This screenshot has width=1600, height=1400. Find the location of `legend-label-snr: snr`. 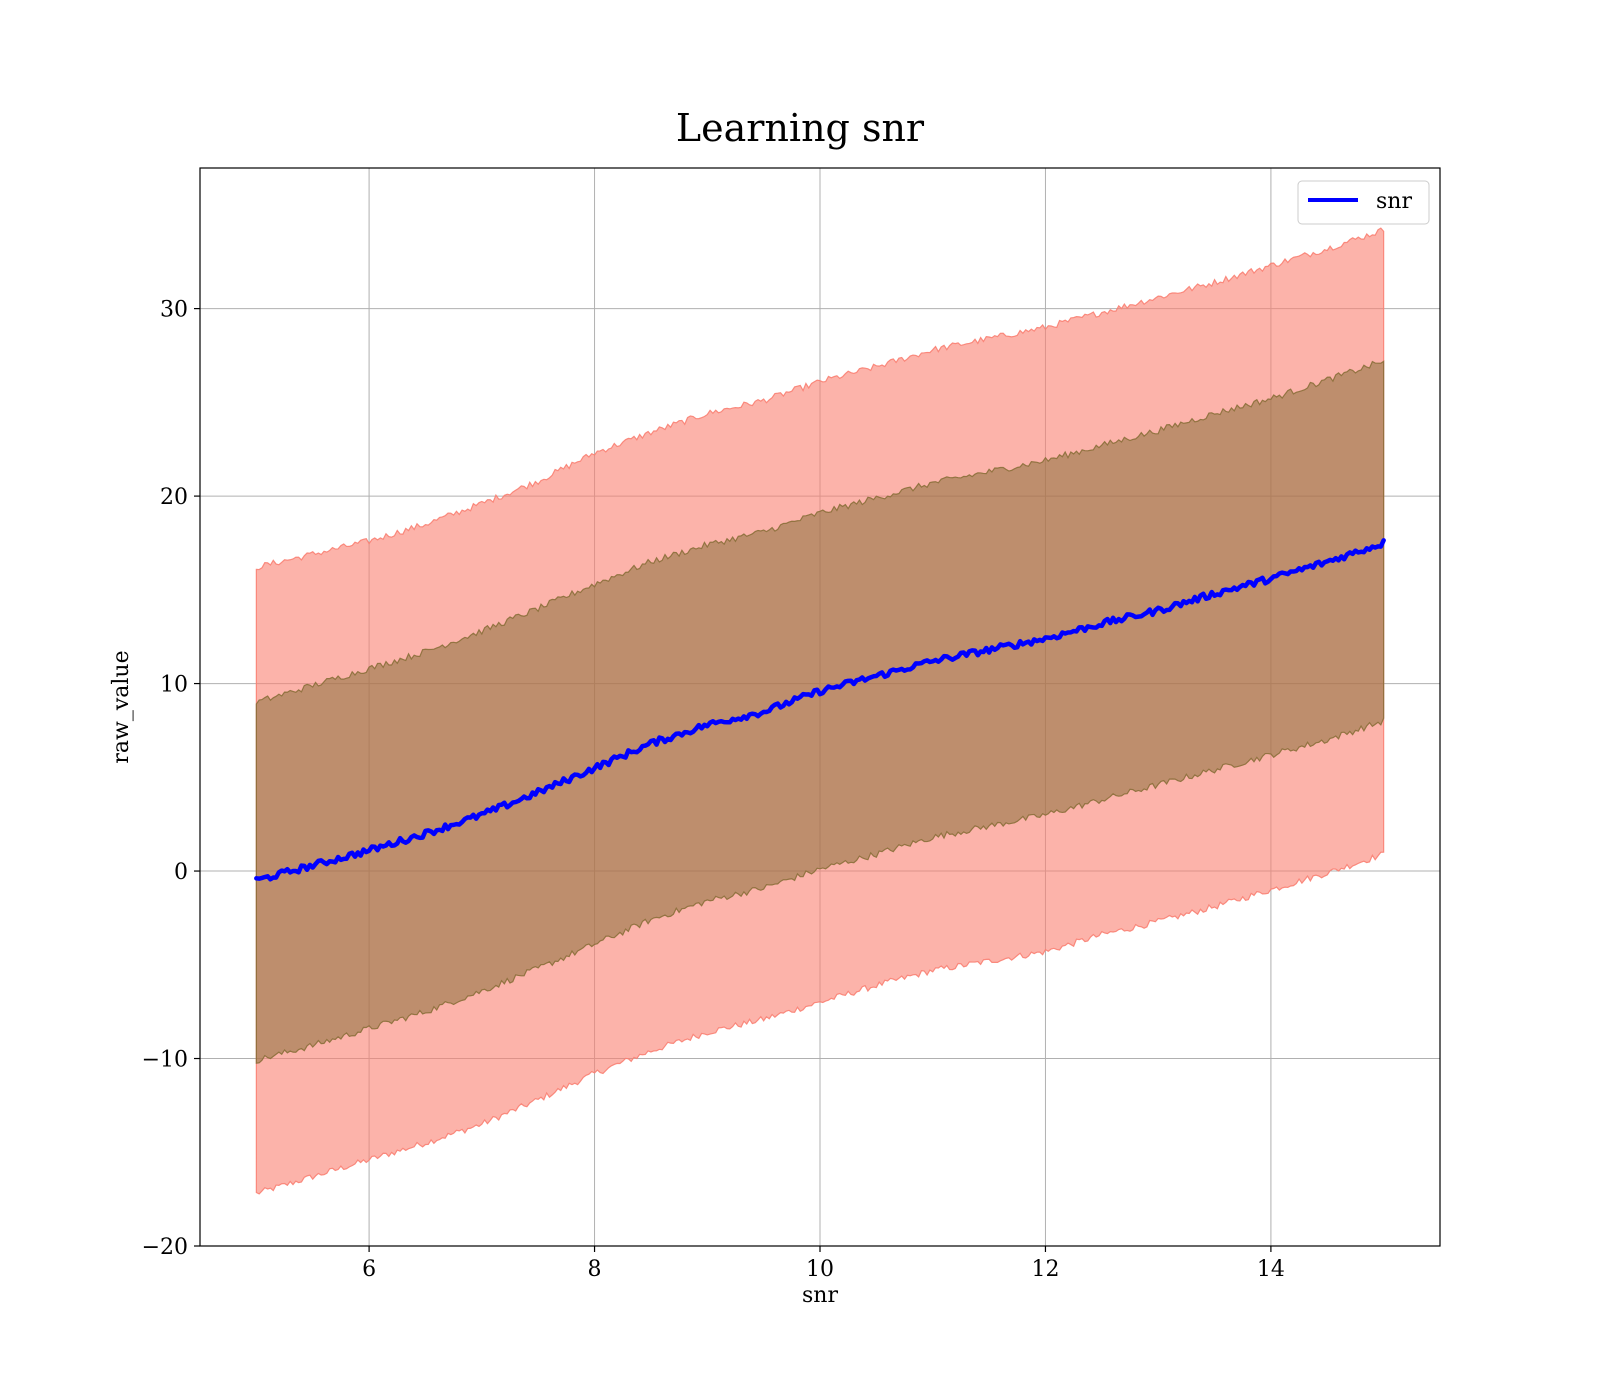

legend-label-snr: snr is located at coordinates (1394, 201).